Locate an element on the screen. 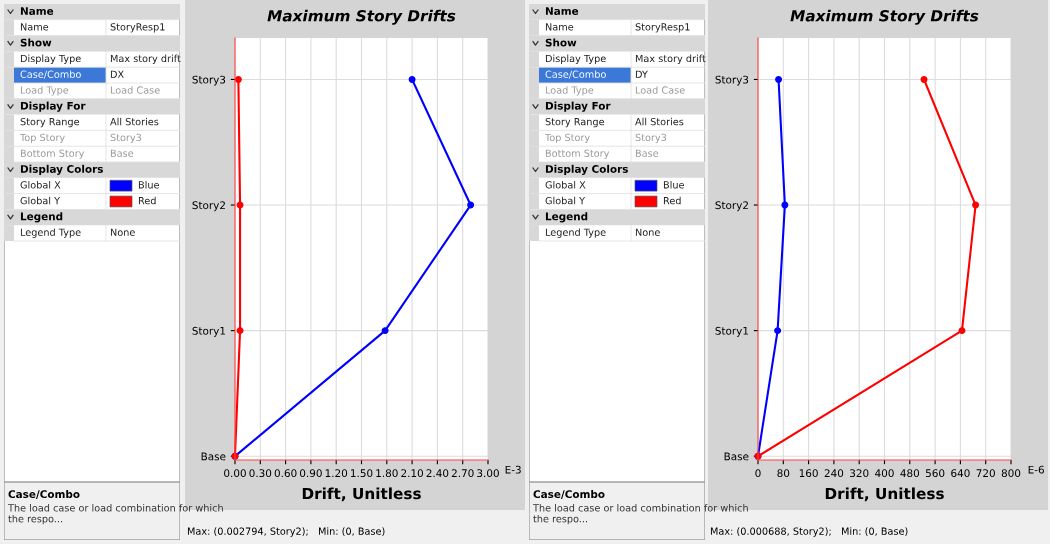 The width and height of the screenshot is (1050, 544). x-tick-label: 3.00 is located at coordinates (488, 473).